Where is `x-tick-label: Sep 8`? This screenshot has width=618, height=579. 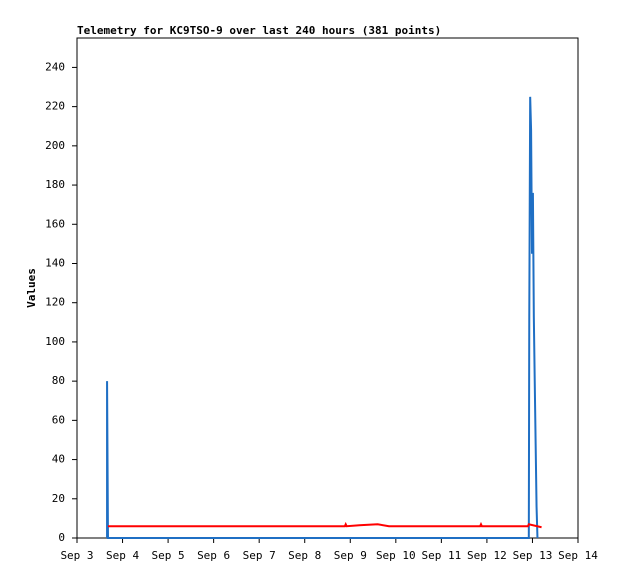 x-tick-label: Sep 8 is located at coordinates (304, 555).